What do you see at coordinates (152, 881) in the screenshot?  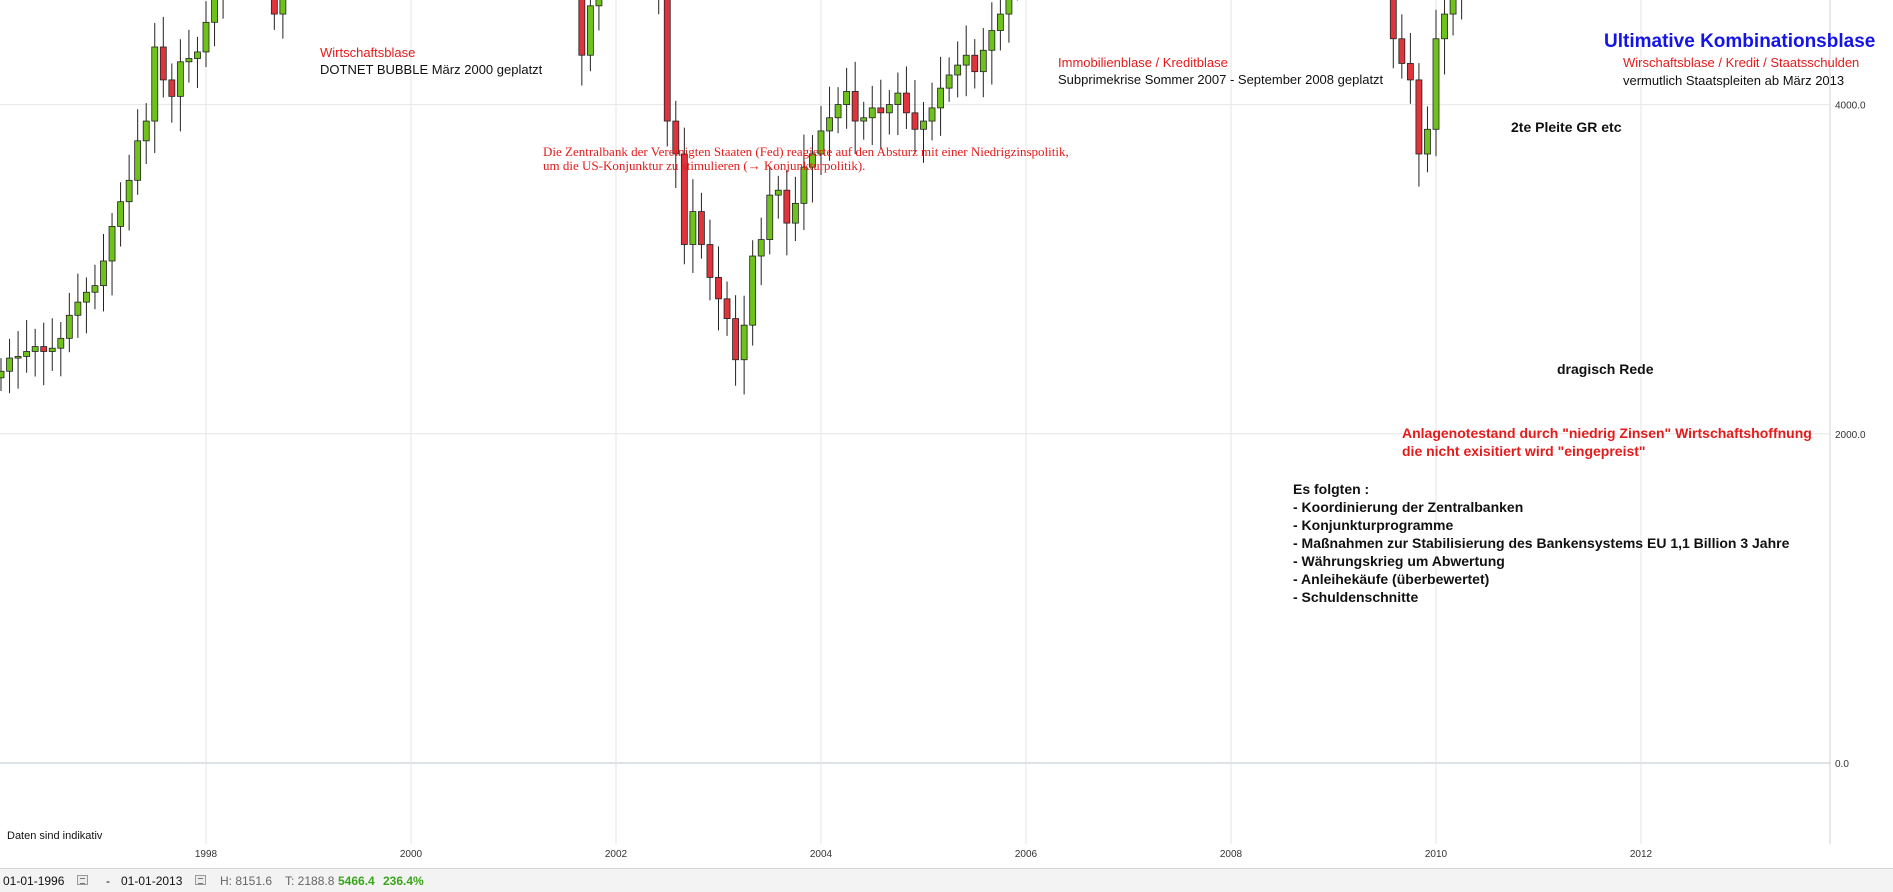 I see `end-date-field: 01-01-2013` at bounding box center [152, 881].